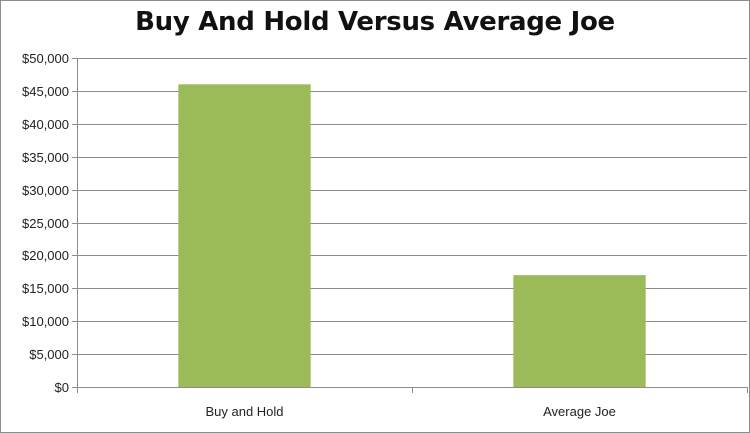 This screenshot has height=433, width=750. What do you see at coordinates (375, 22) in the screenshot?
I see `chart-title: Buy And Hold Versus Average Joe` at bounding box center [375, 22].